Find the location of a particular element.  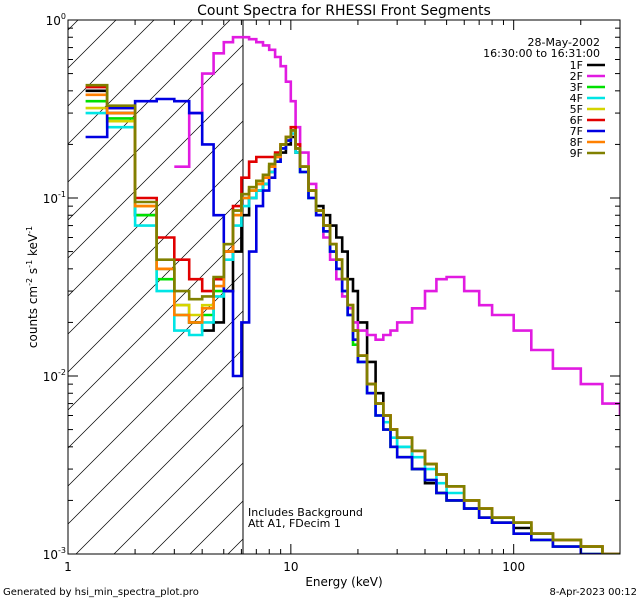

x-tick-label: 1 is located at coordinates (68, 567).